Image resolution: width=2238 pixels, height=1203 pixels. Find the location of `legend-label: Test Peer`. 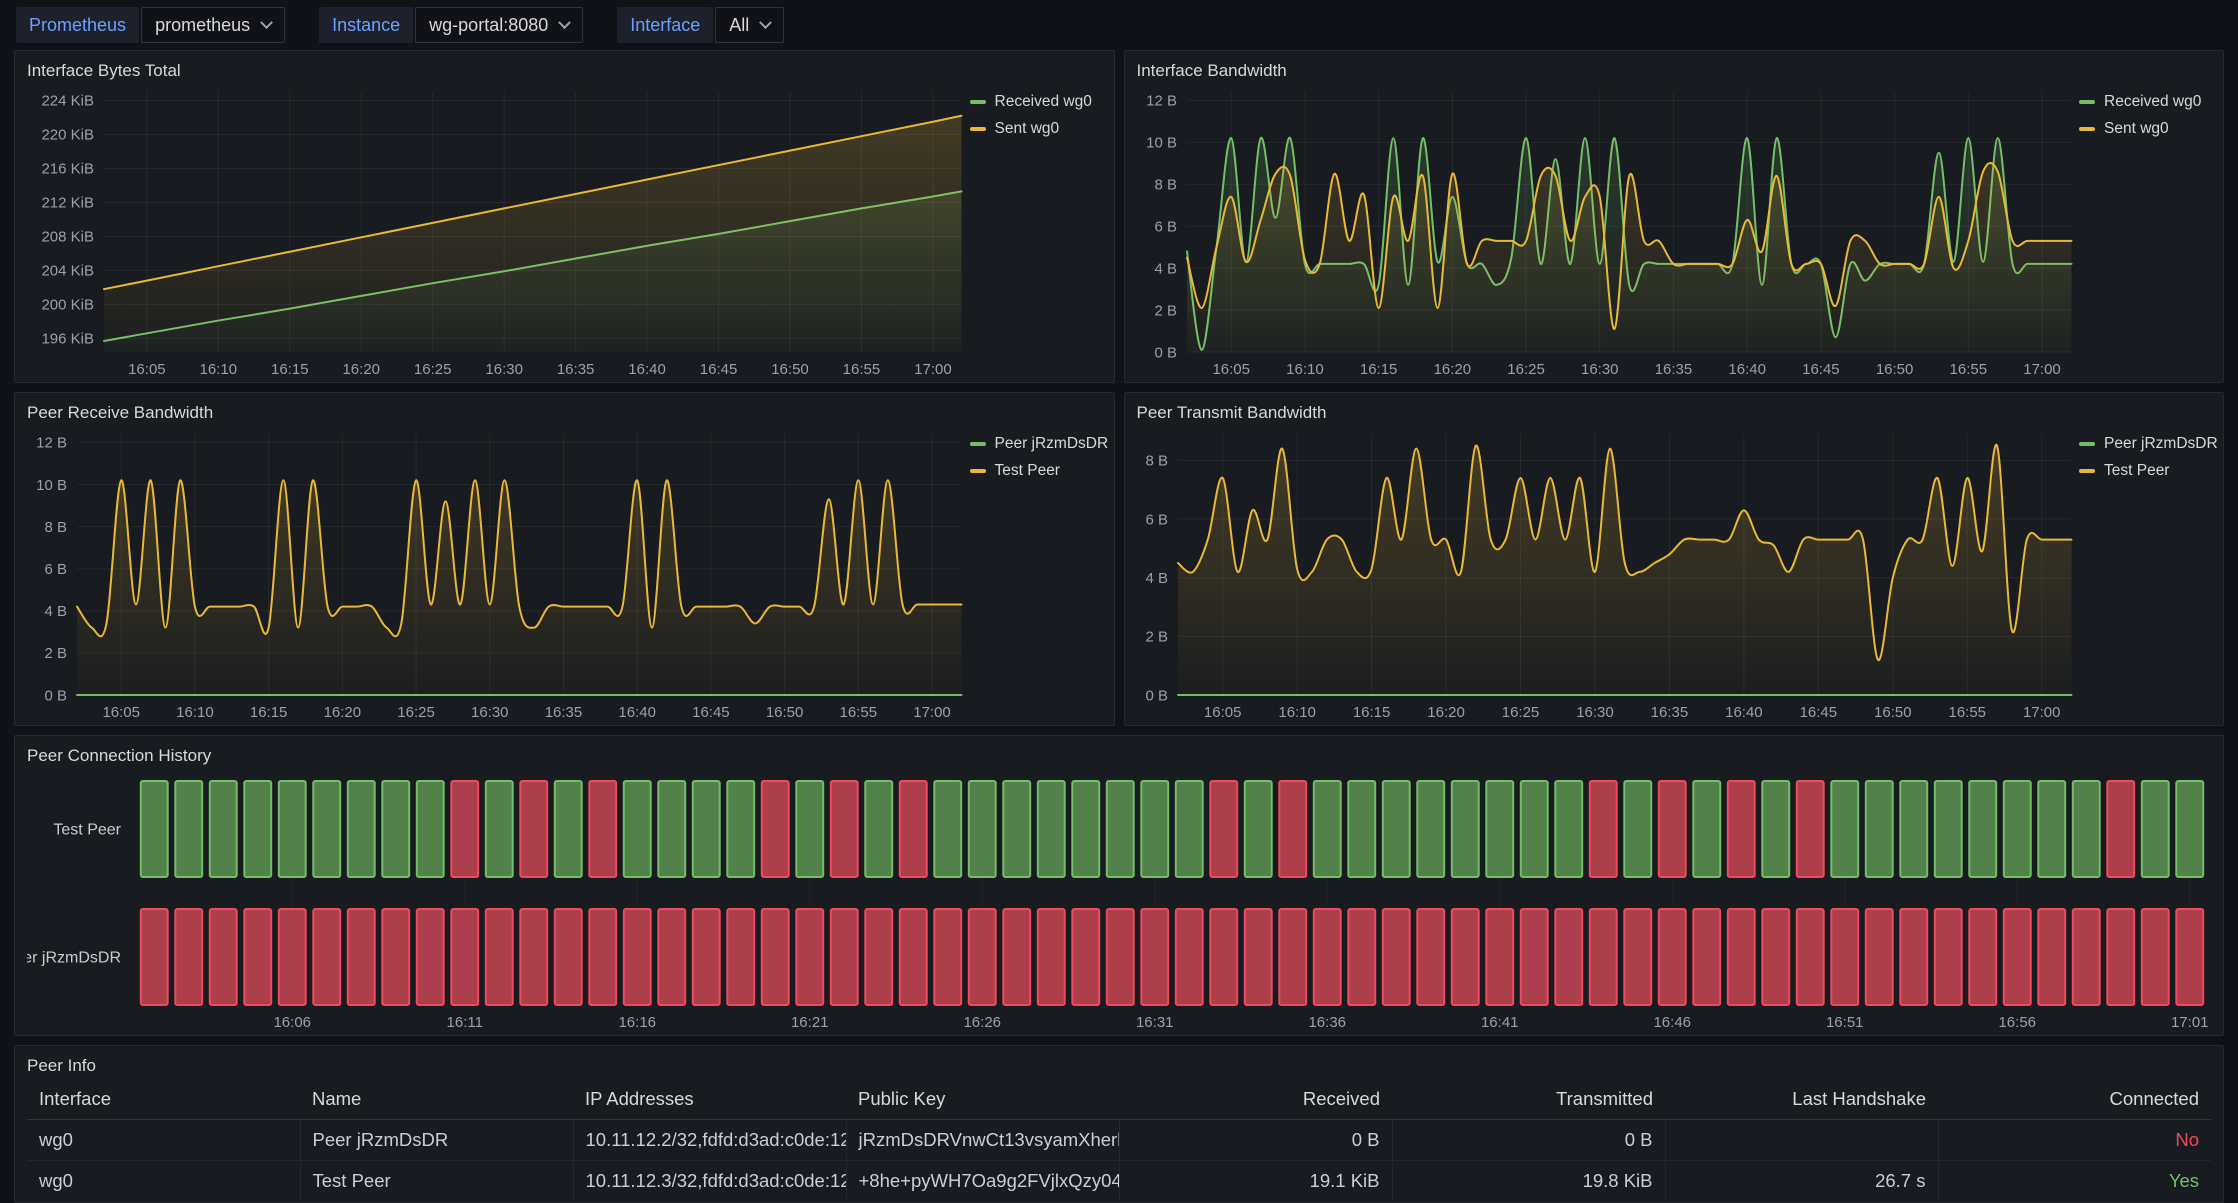

legend-label: Test Peer is located at coordinates (2137, 470).